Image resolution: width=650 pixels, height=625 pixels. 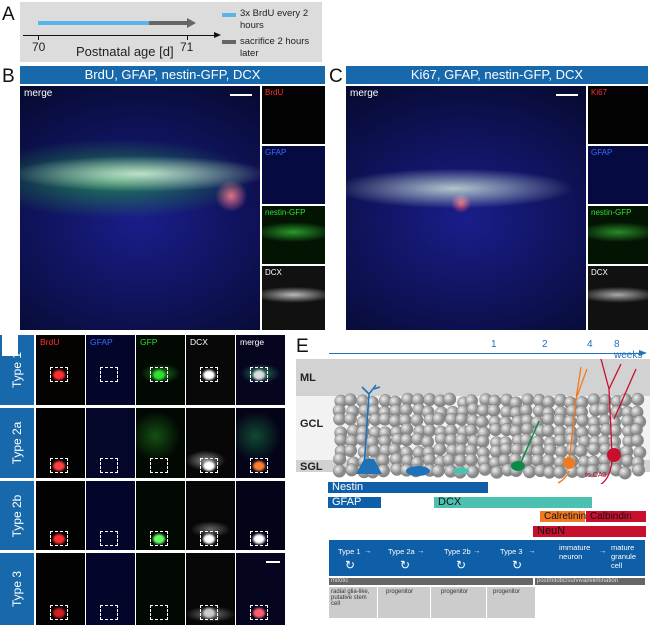 I want to click on label-gcl: GCL, so click(x=312, y=424).